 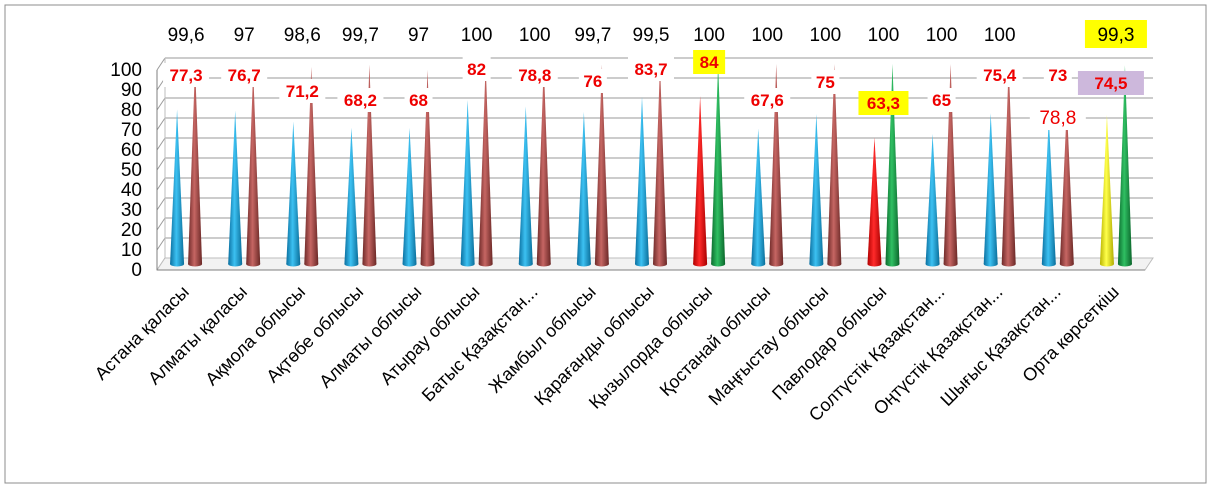 I want to click on cone-series1-12-body, so click(x=816, y=189).